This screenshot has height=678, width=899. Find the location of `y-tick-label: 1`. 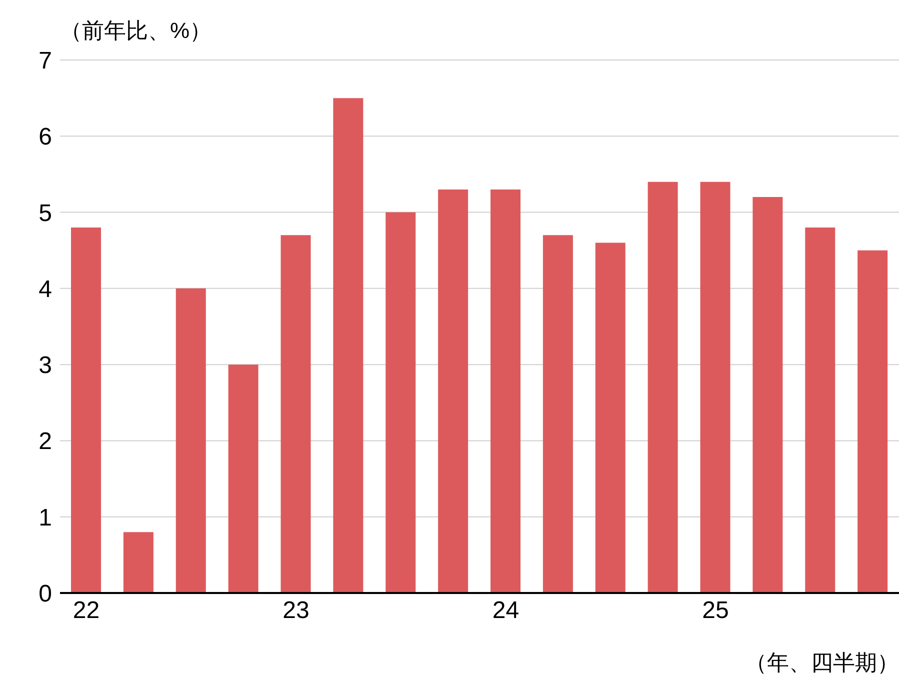

y-tick-label: 1 is located at coordinates (45, 518).